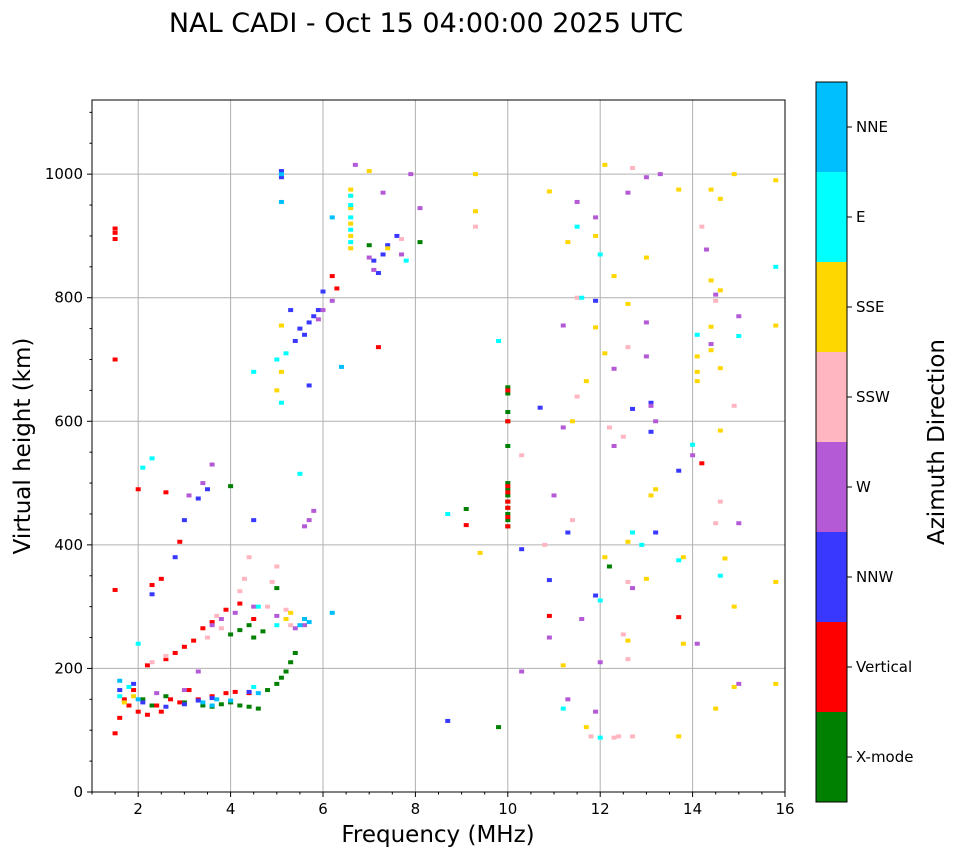  What do you see at coordinates (870, 307) in the screenshot?
I see `colorbar-tick-label: SSE` at bounding box center [870, 307].